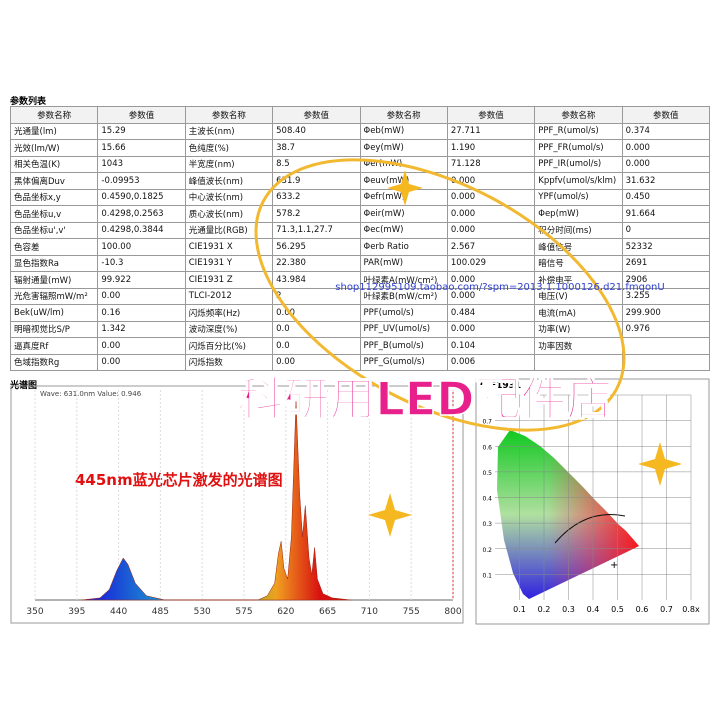 Image resolution: width=720 pixels, height=720 pixels. I want to click on cell: 峰值波长(nm), so click(229, 181).